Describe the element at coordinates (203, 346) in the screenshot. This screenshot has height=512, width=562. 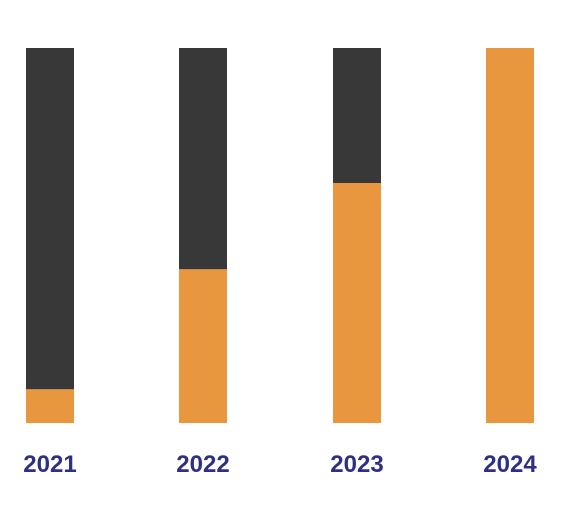
I see `bar-progress-2022` at that location.